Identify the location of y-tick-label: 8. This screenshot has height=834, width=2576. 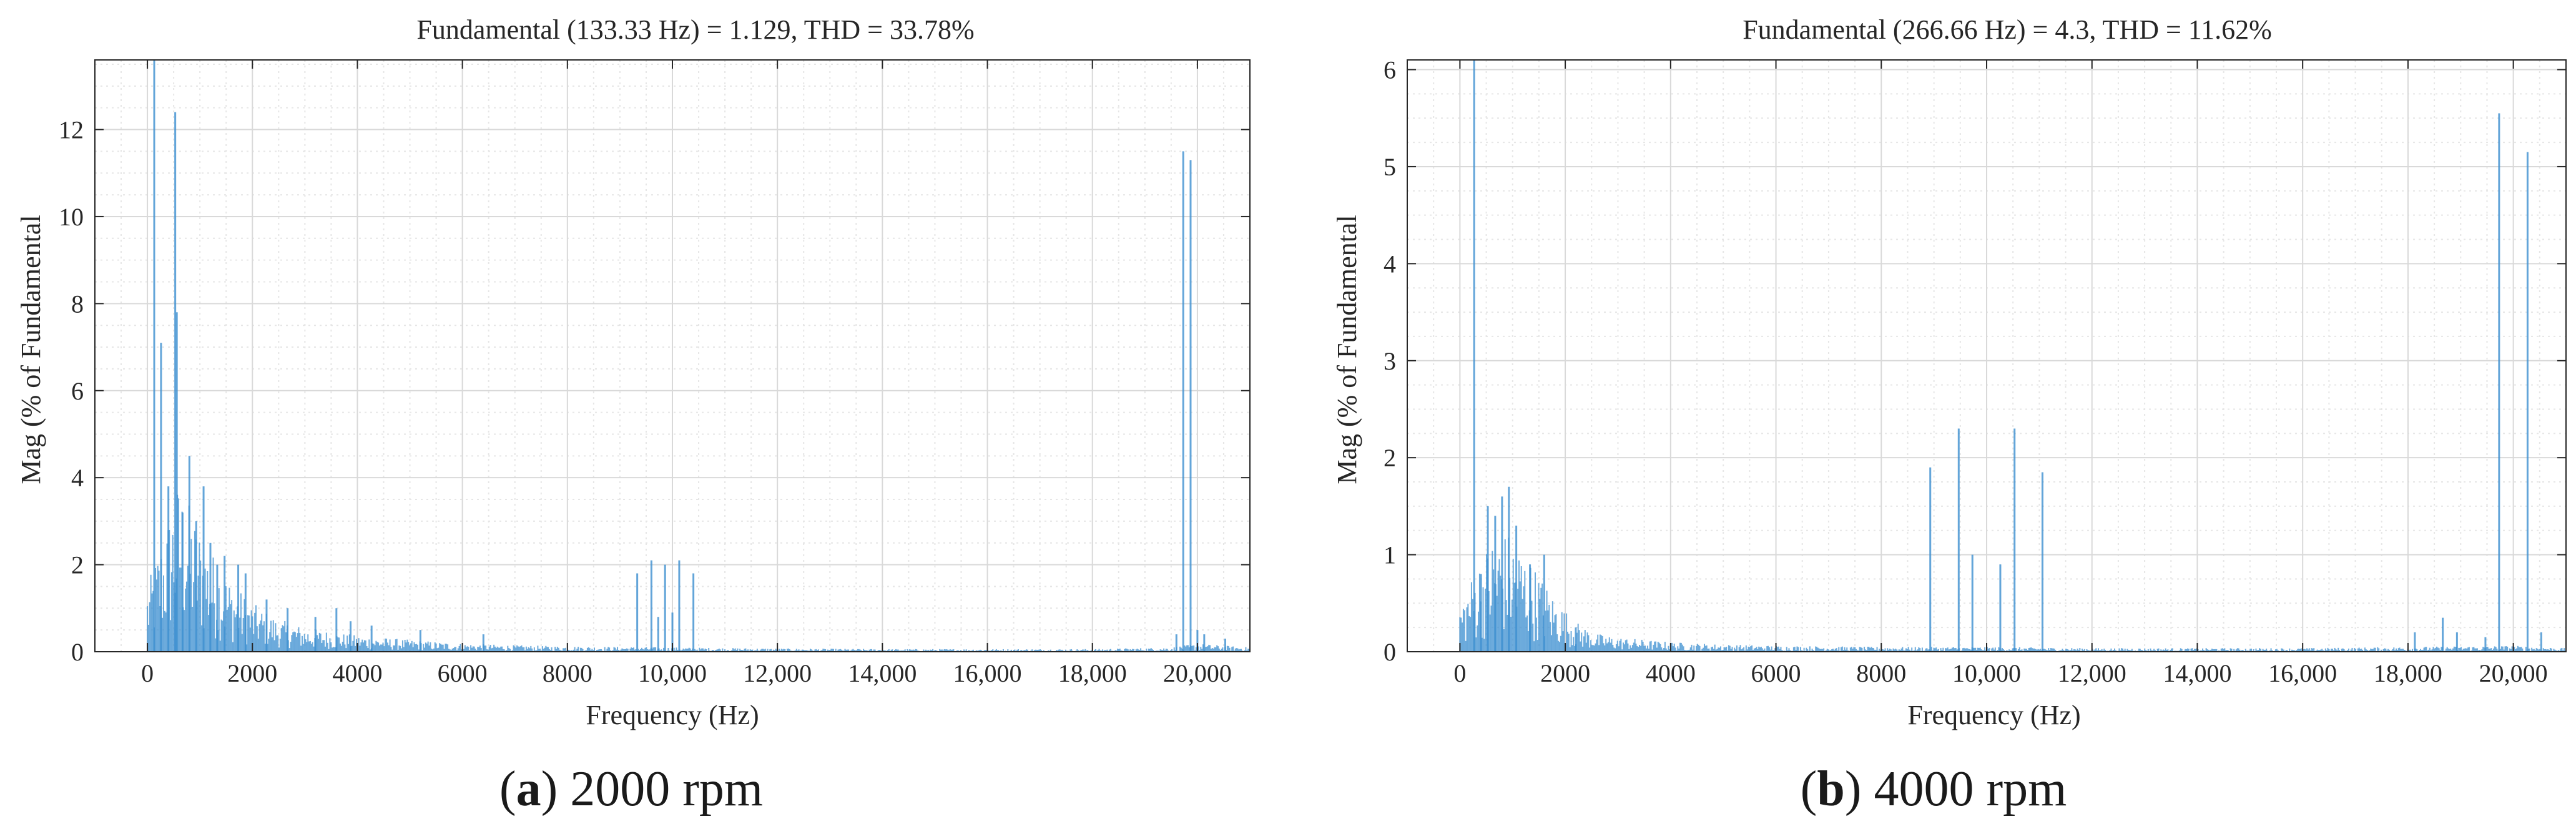
(77, 304).